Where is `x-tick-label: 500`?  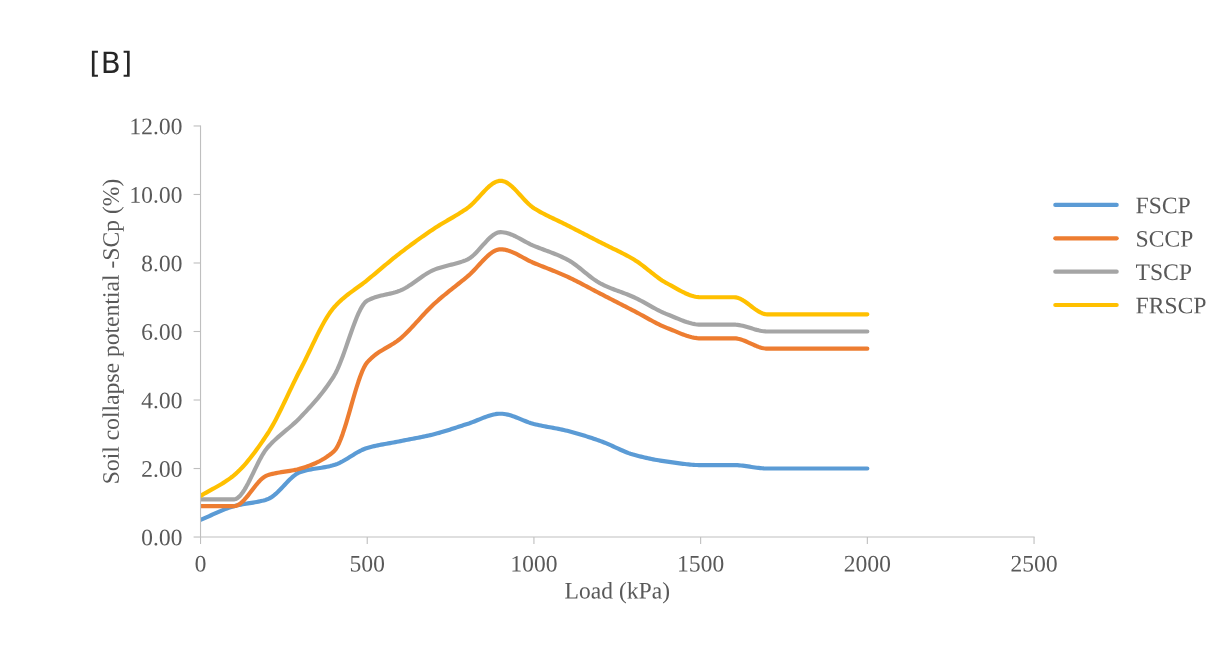
x-tick-label: 500 is located at coordinates (367, 563).